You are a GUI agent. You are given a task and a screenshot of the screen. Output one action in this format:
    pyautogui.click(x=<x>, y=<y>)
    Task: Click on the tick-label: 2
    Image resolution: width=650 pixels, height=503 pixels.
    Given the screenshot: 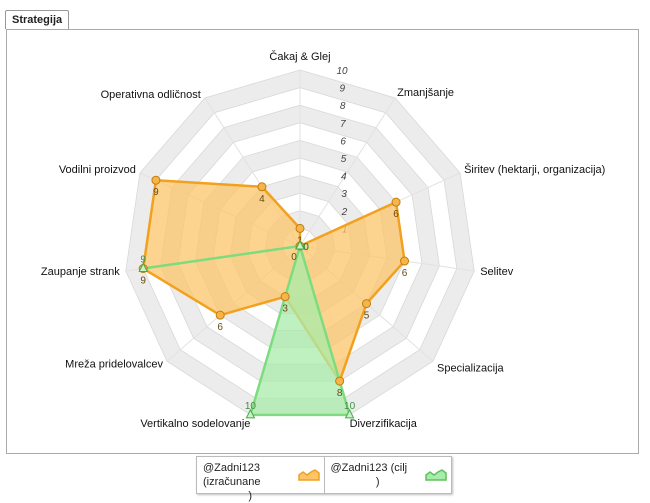 What is the action you would take?
    pyautogui.click(x=344, y=212)
    